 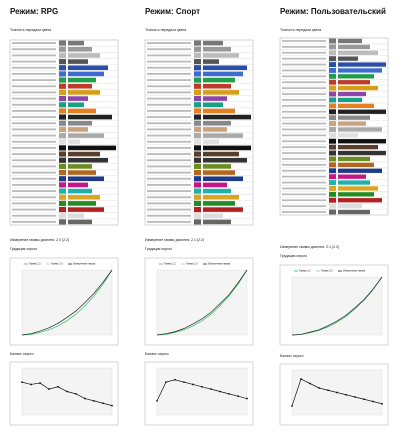 I want to click on table-title: Точность передачи цвета, so click(x=300, y=30).